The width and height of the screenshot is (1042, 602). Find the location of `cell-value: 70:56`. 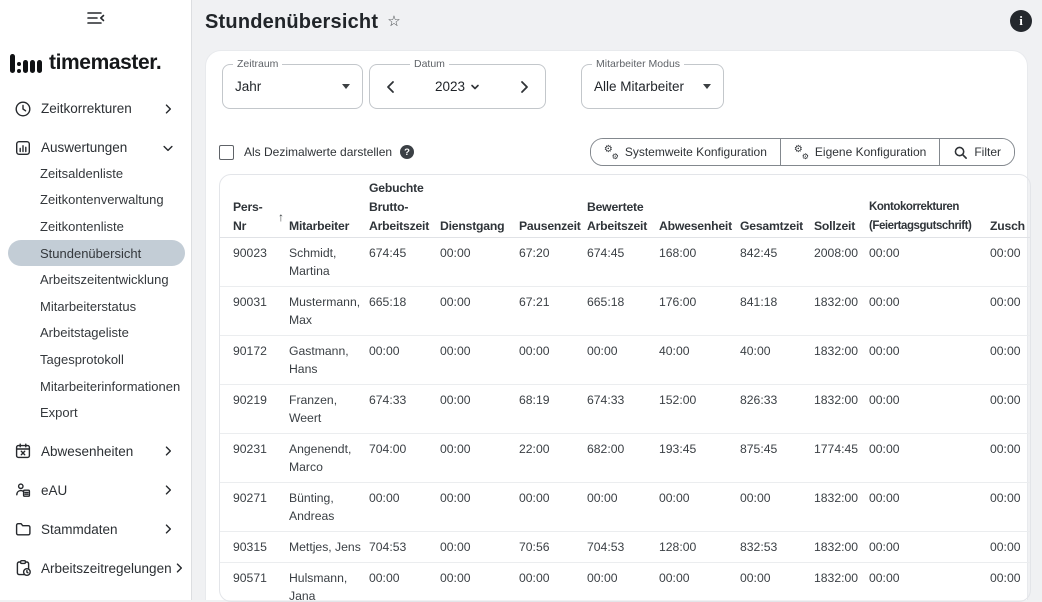

cell-value: 70:56 is located at coordinates (553, 547).